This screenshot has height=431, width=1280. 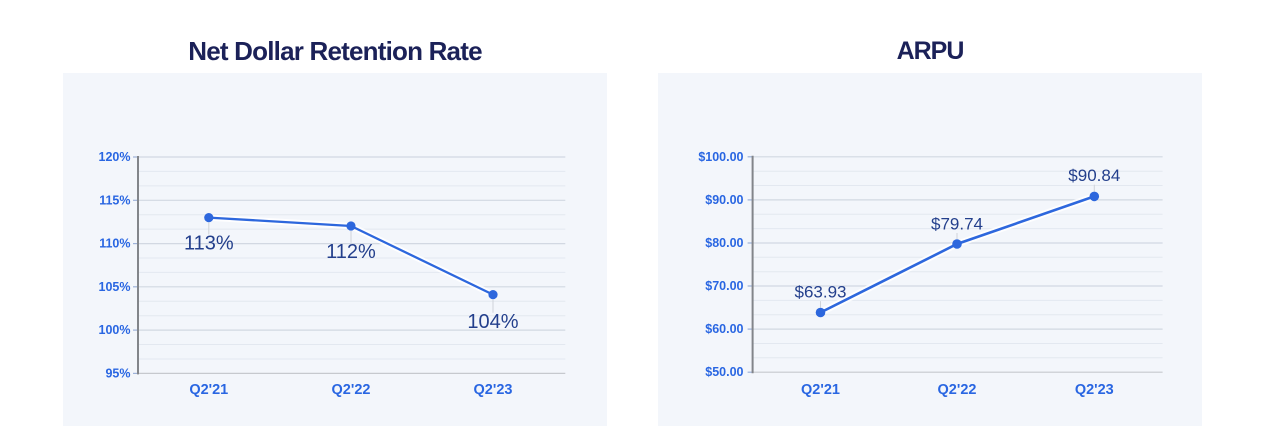 What do you see at coordinates (114, 200) in the screenshot?
I see `svg-text: 115%` at bounding box center [114, 200].